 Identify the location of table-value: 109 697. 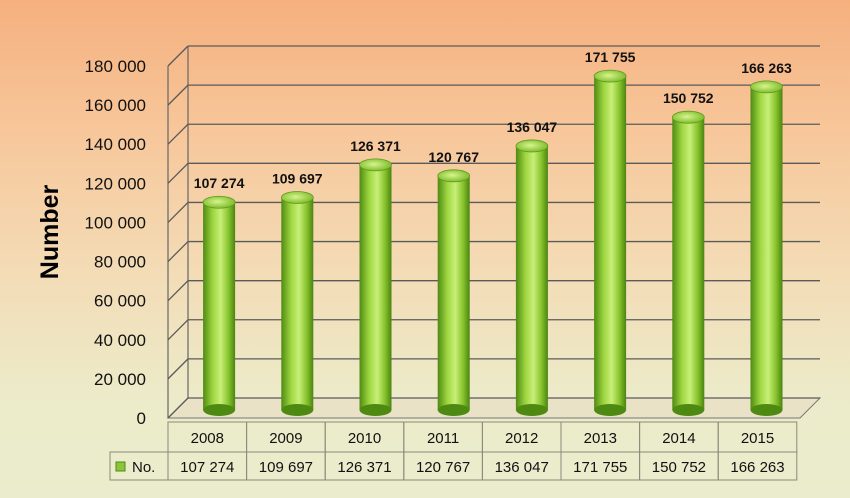
(286, 467).